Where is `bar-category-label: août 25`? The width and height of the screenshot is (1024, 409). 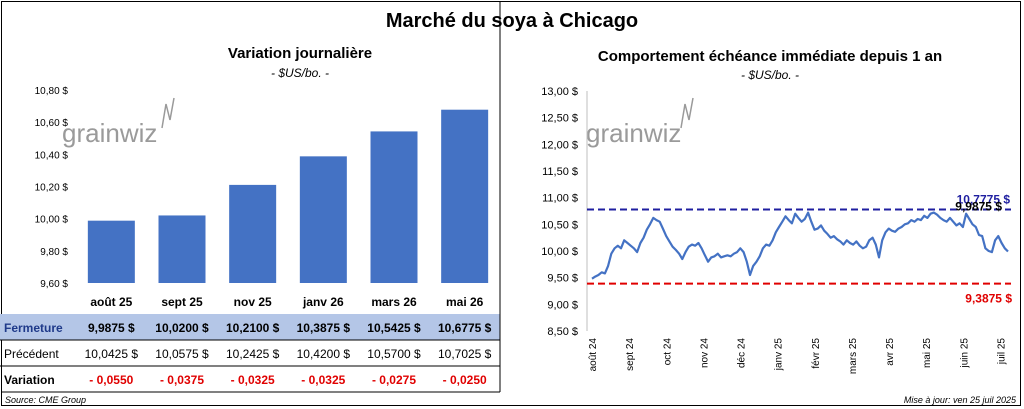
bar-category-label: août 25 is located at coordinates (111, 302).